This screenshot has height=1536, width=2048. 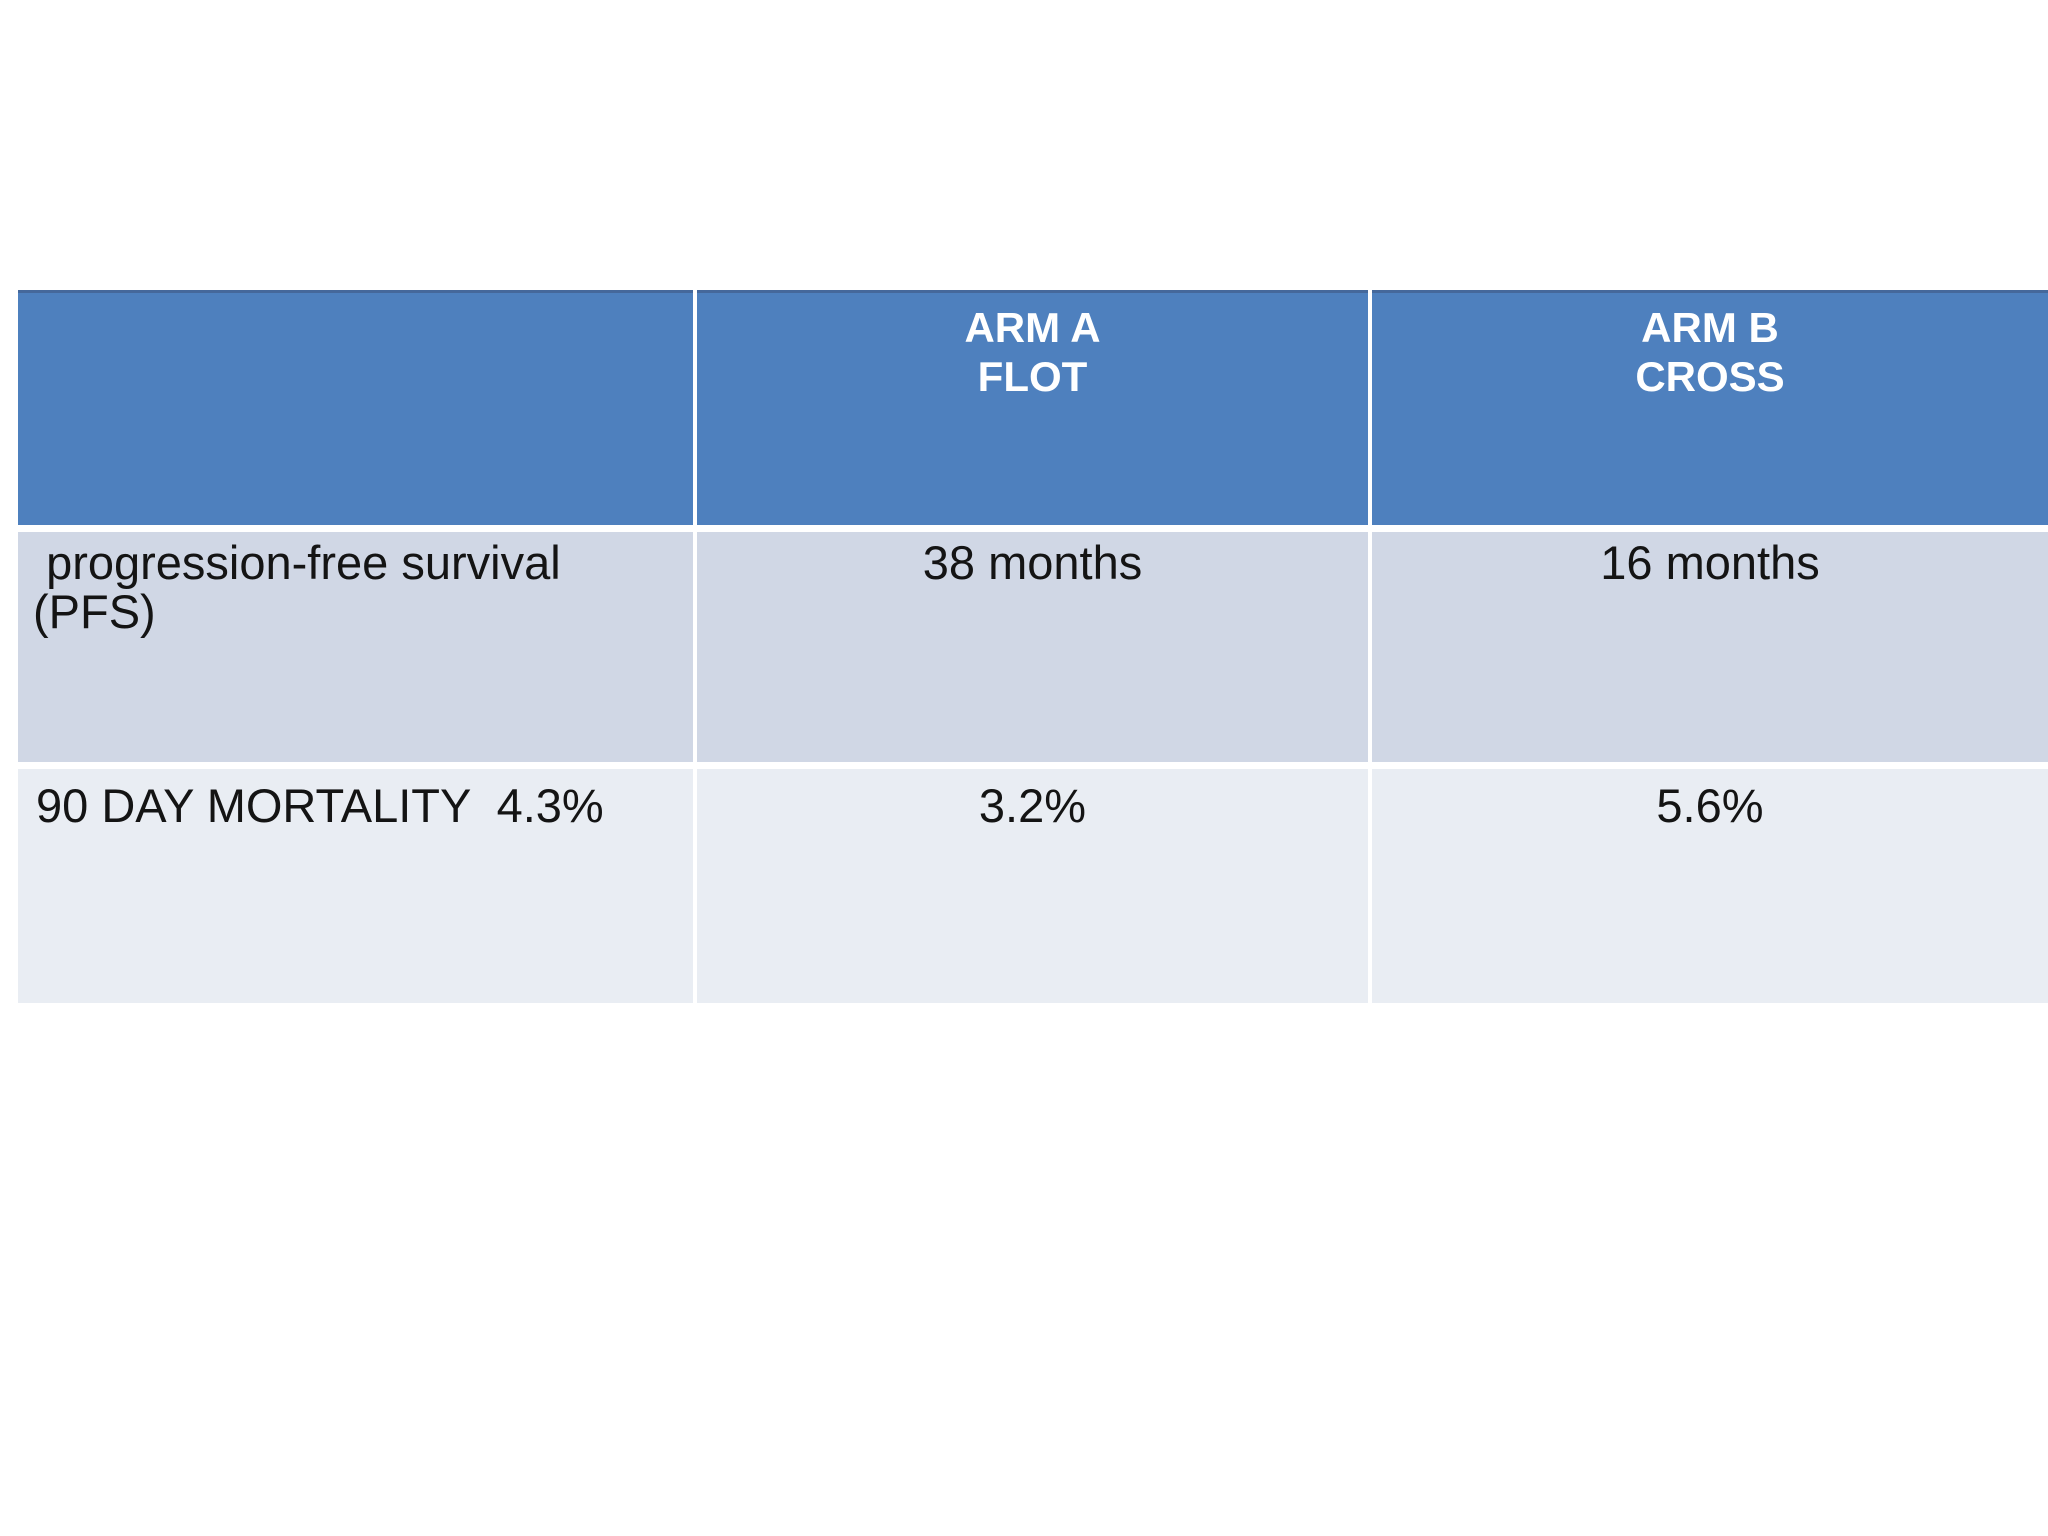 I want to click on pfs-arm-a-value: 38 months, so click(x=1032, y=647).